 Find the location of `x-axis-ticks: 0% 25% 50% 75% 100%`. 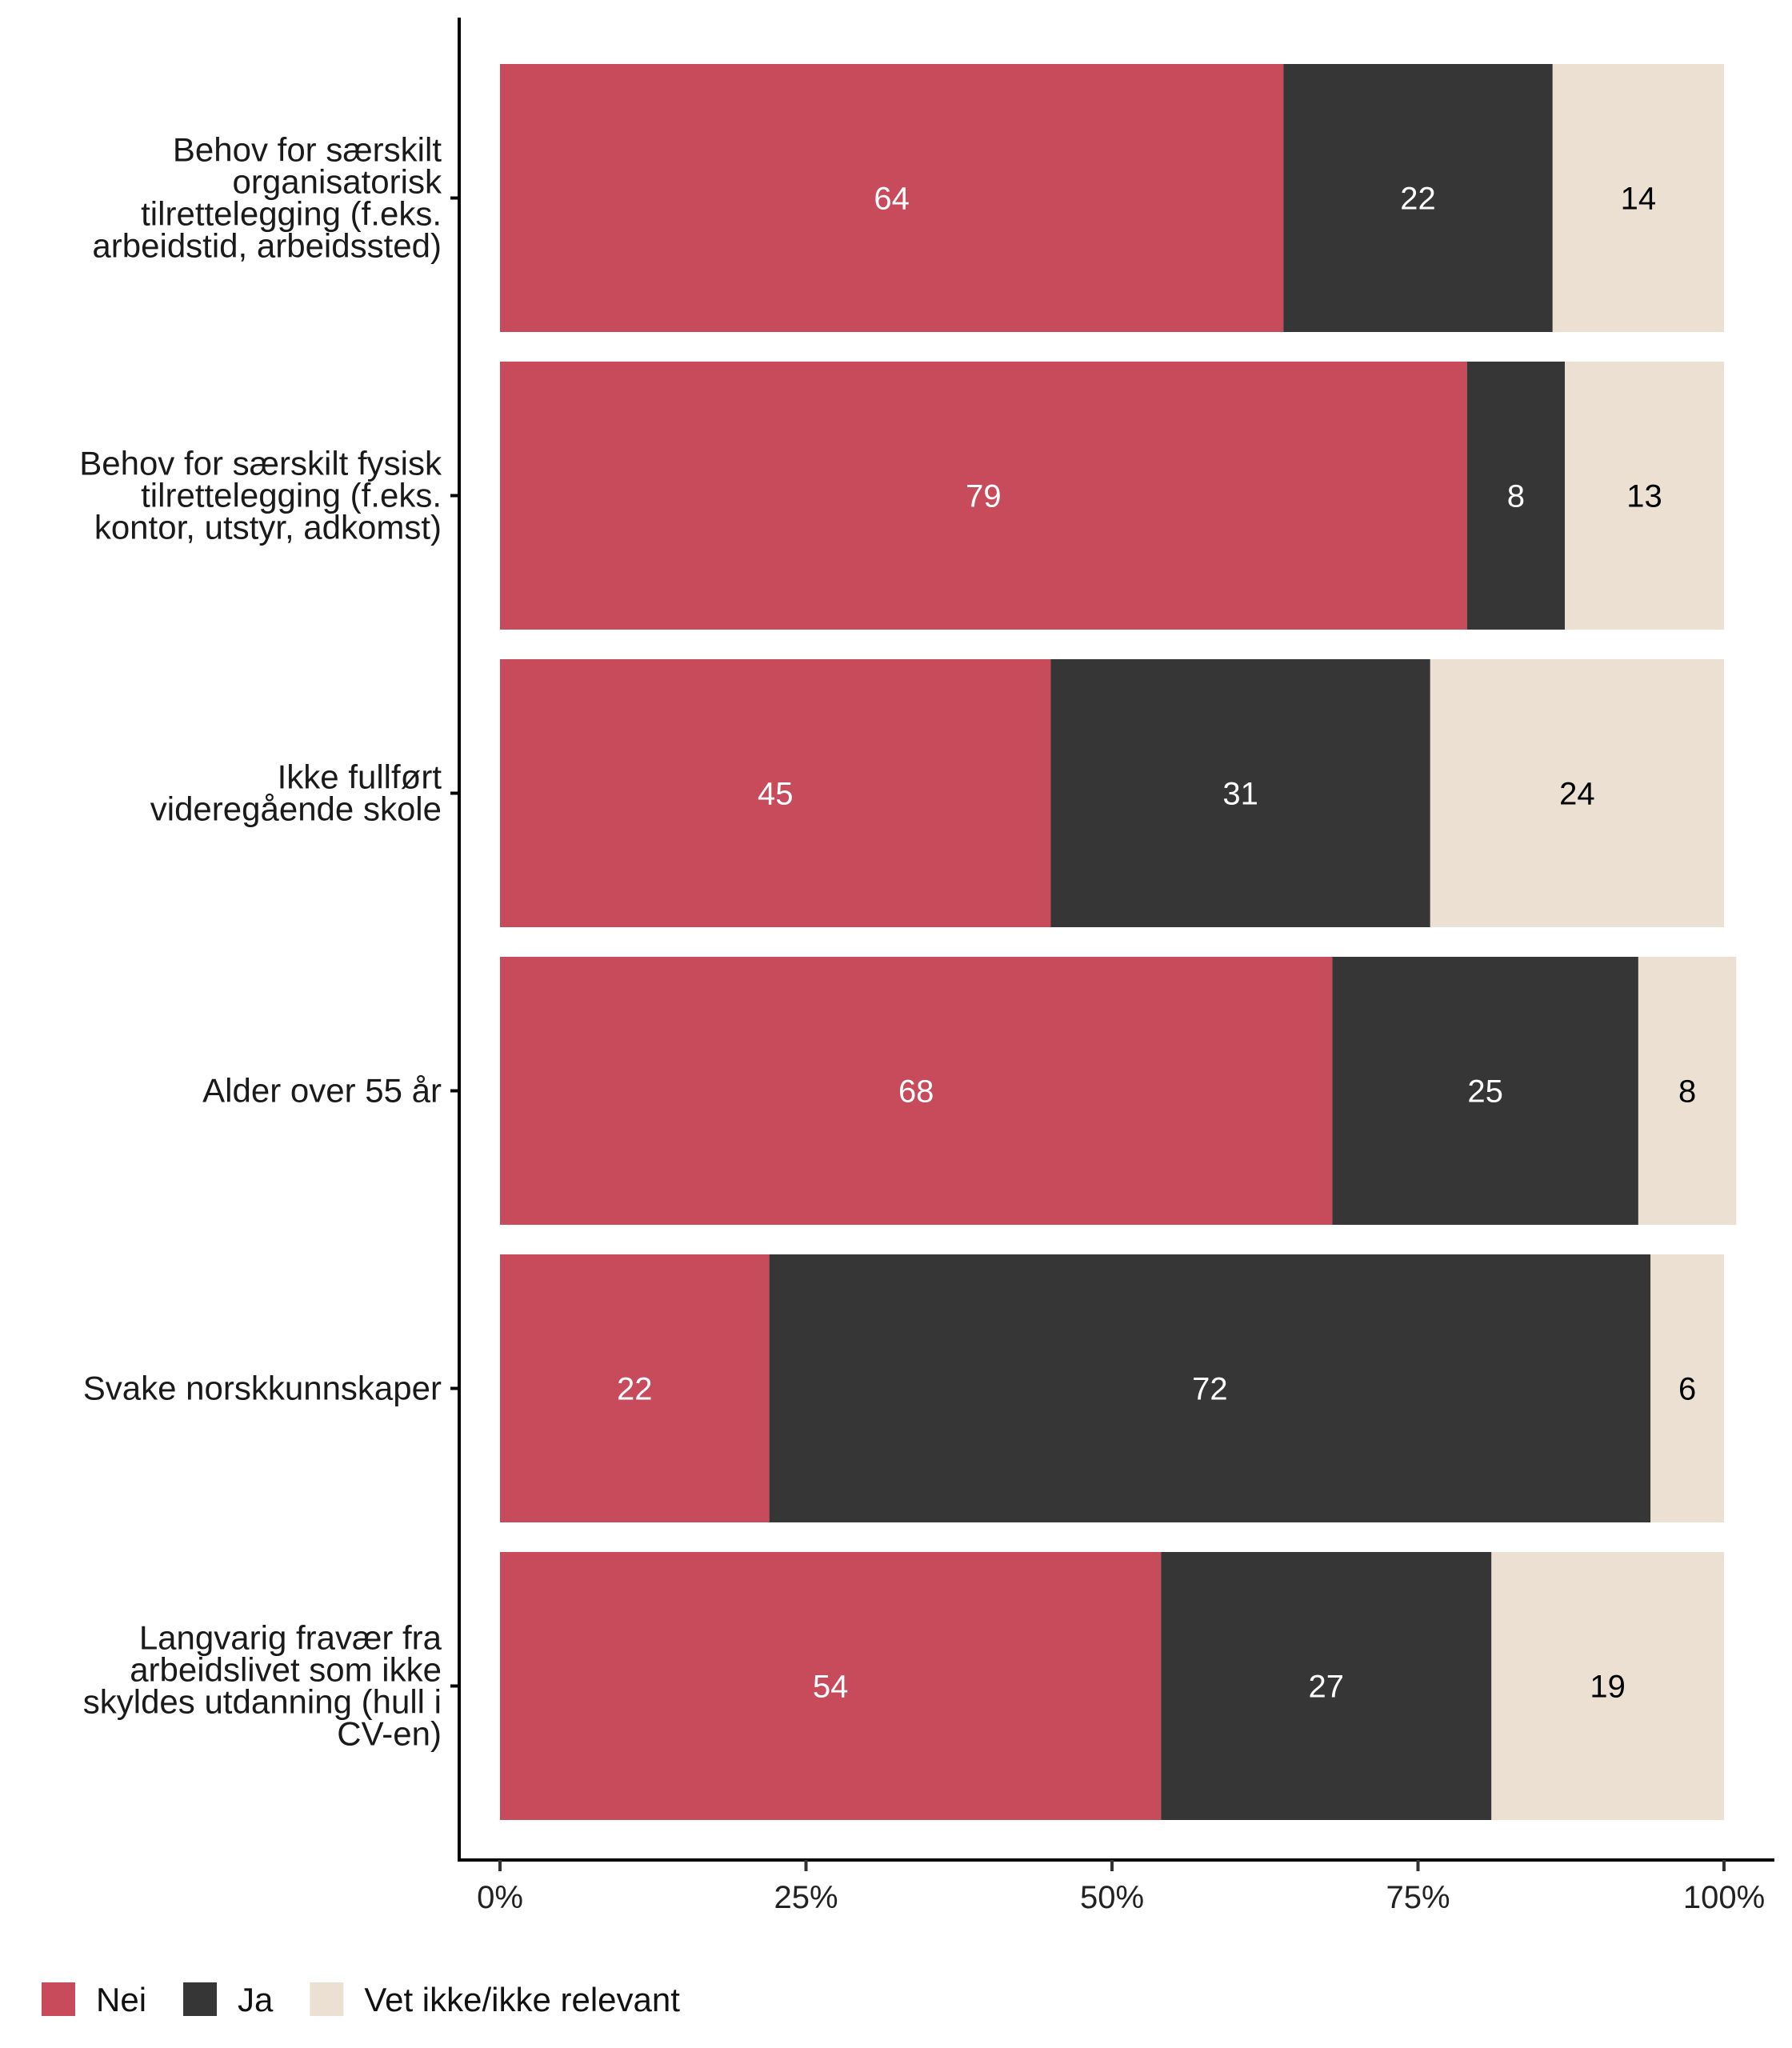

x-axis-ticks: 0% 25% 50% 75% 100% is located at coordinates (1121, 1887).